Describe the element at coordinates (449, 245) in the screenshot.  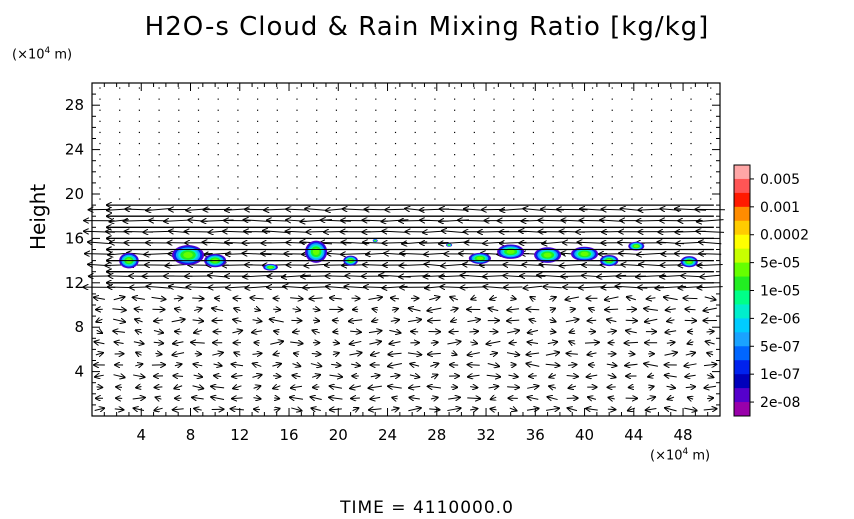
I see `cloud-contour` at that location.